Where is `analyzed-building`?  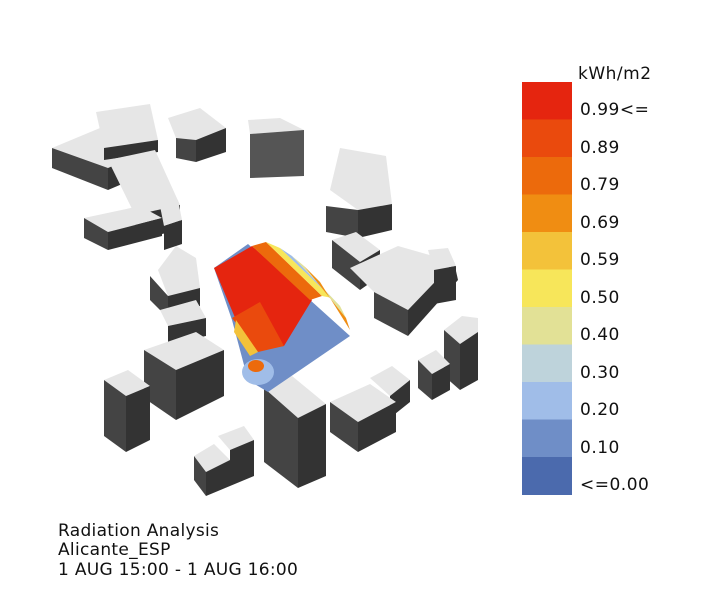
analyzed-building is located at coordinates (282, 317).